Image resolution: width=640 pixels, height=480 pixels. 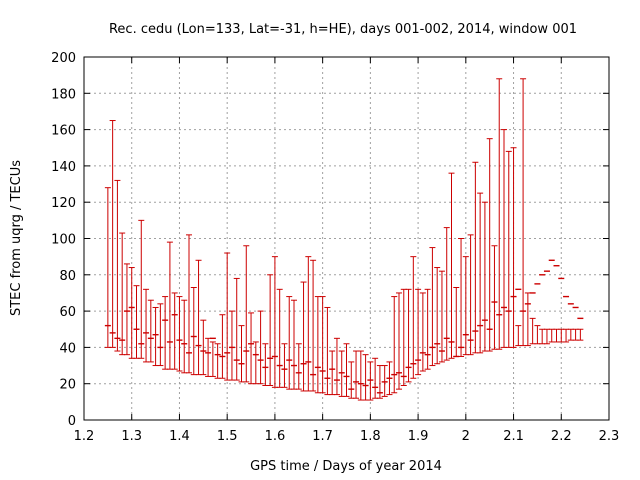 What do you see at coordinates (63, 167) in the screenshot?
I see `y-tick-label: 140` at bounding box center [63, 167].